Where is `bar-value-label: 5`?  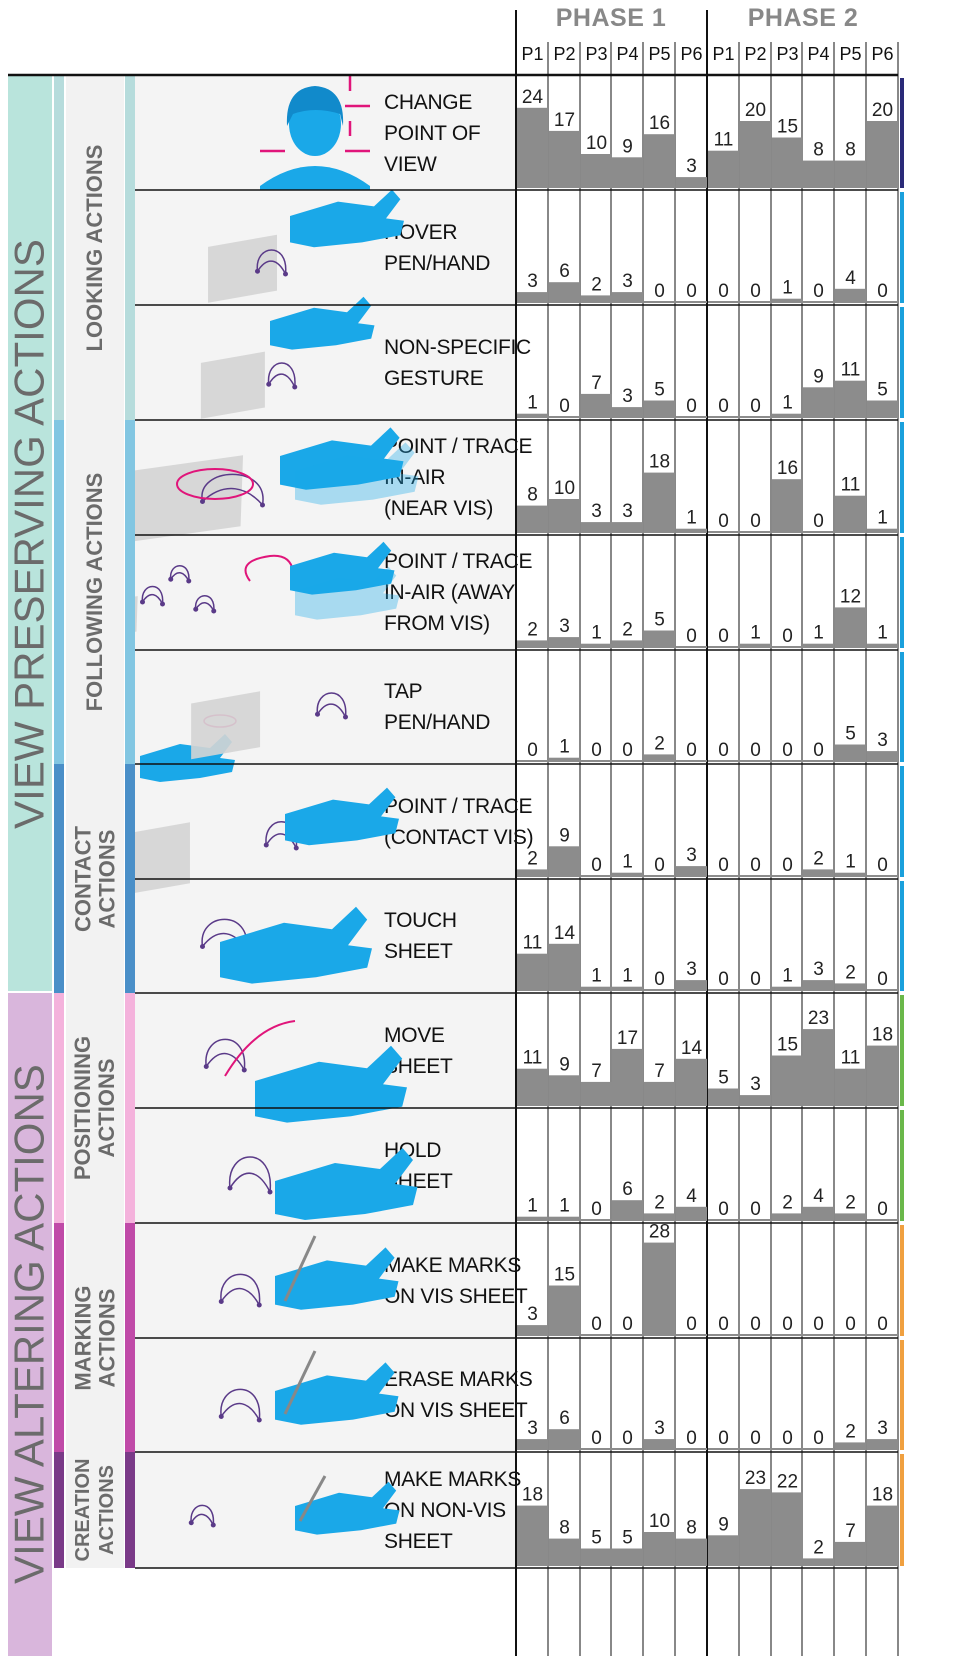 bar-value-label: 5 is located at coordinates (659, 390).